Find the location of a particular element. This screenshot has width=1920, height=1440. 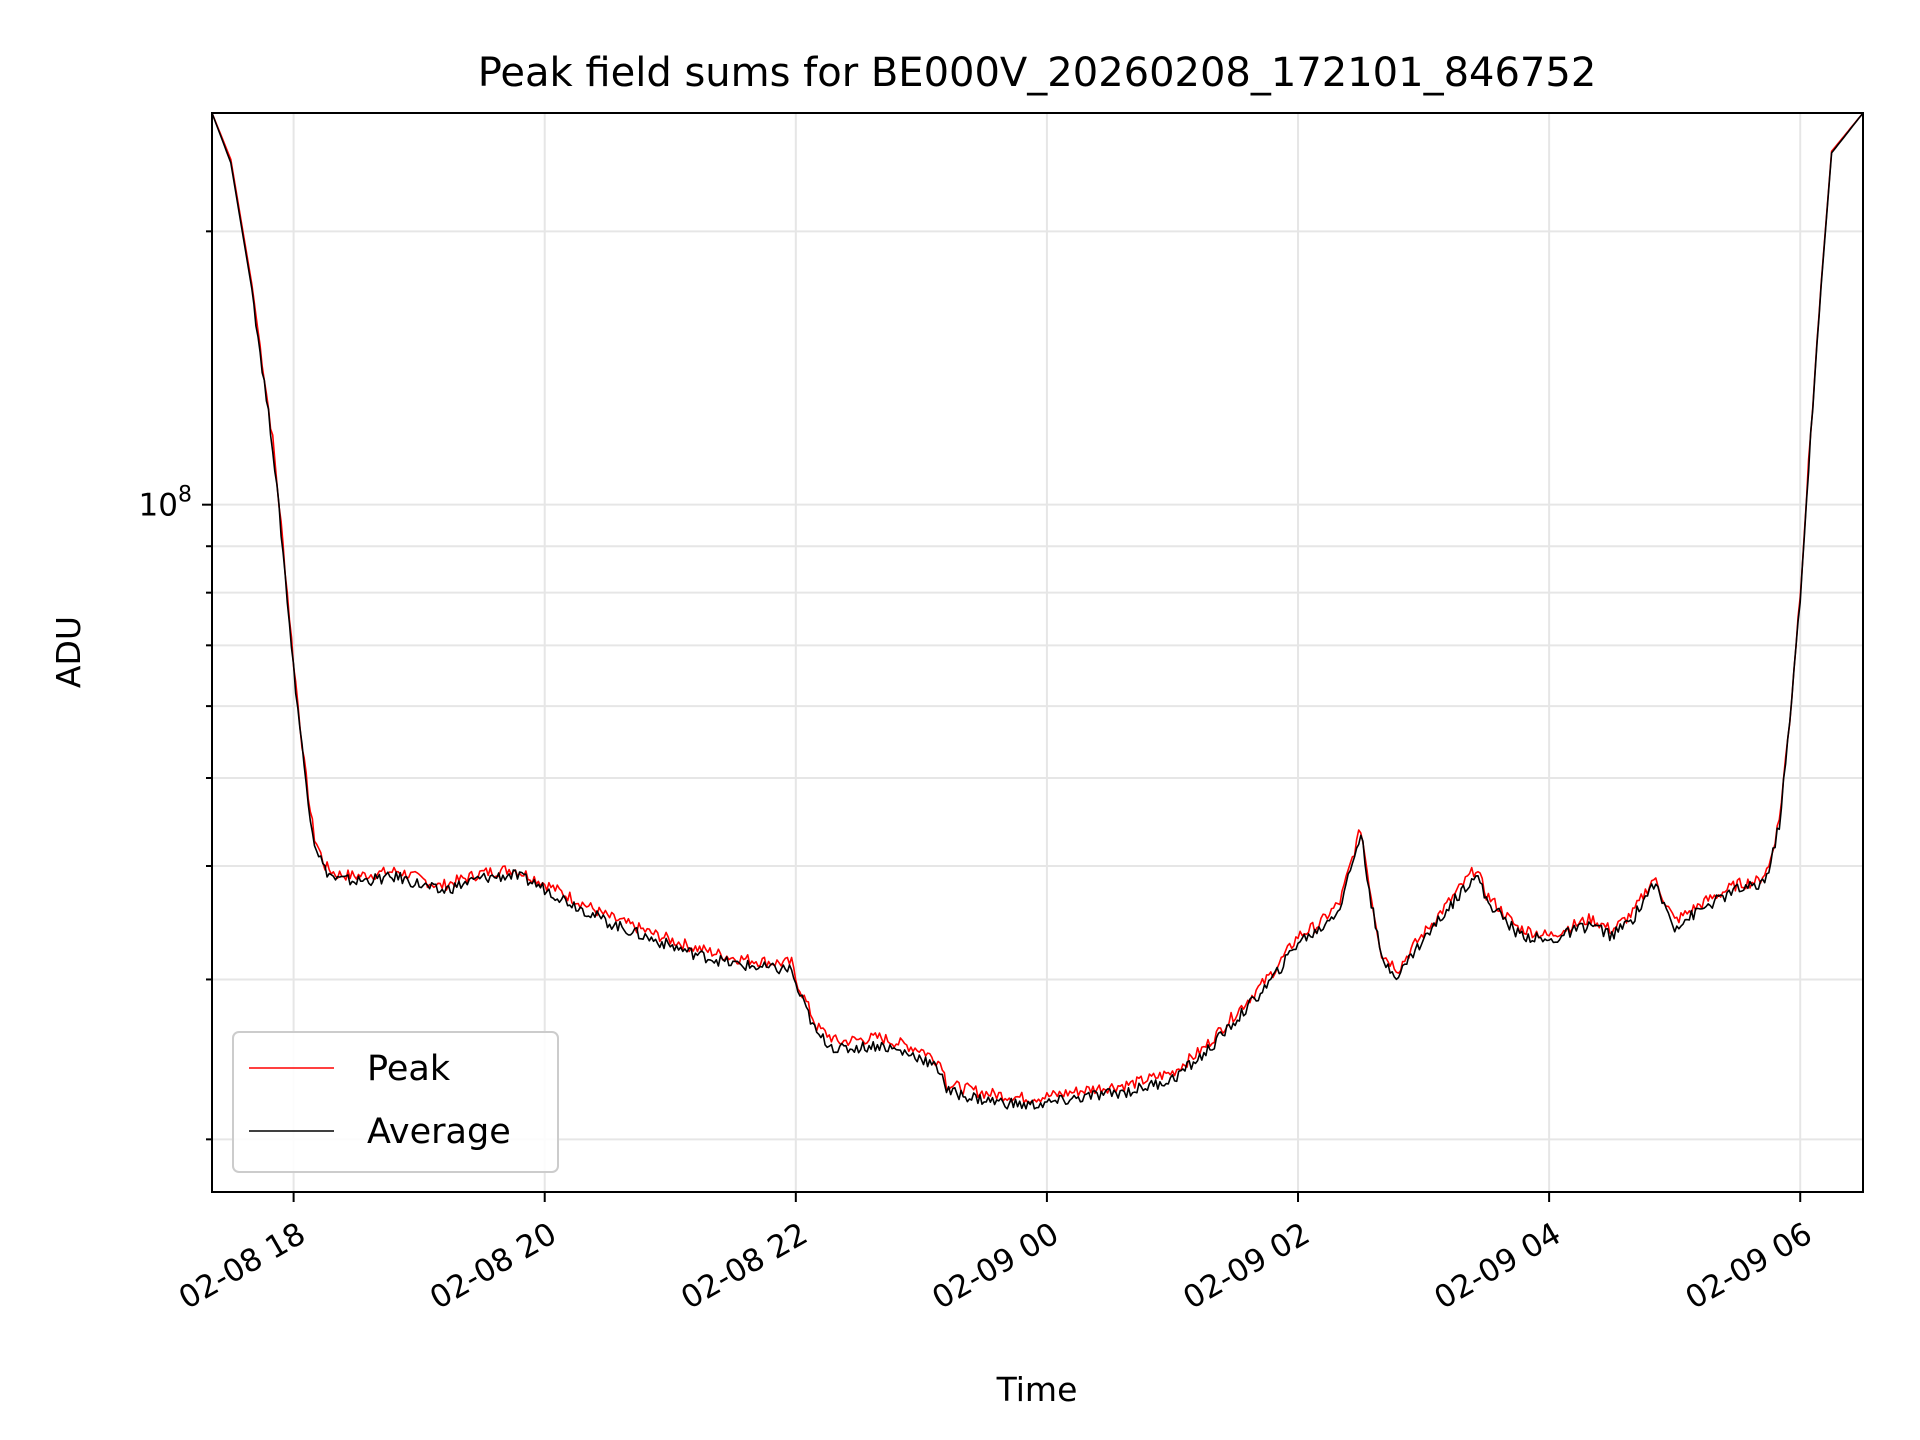

y-axis-label: ADU is located at coordinates (68, 652).